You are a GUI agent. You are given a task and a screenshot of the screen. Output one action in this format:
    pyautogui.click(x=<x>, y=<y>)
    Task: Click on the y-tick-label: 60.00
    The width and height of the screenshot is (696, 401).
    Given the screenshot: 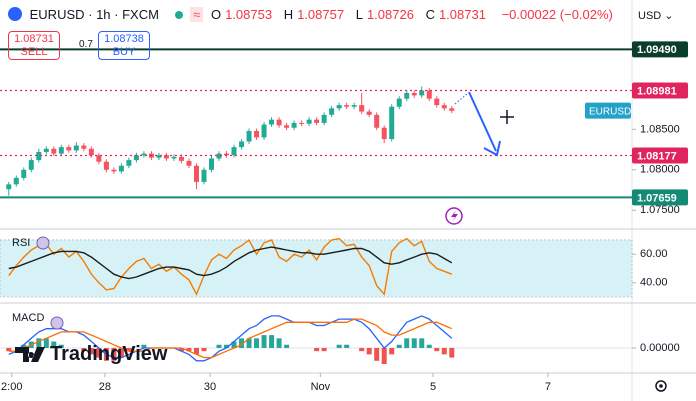 What is the action you would take?
    pyautogui.click(x=654, y=254)
    